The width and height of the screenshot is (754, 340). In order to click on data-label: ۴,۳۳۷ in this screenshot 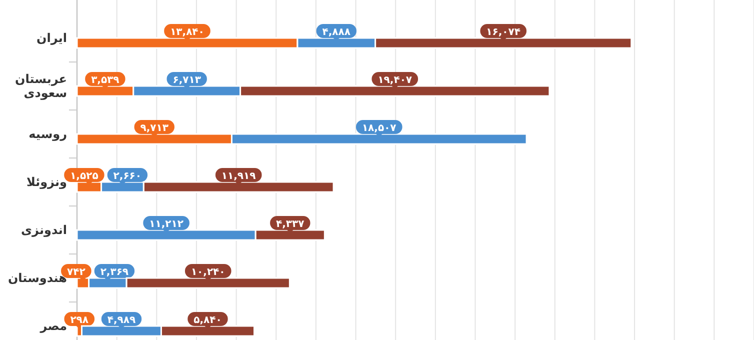, I will do `click(290, 224)`.